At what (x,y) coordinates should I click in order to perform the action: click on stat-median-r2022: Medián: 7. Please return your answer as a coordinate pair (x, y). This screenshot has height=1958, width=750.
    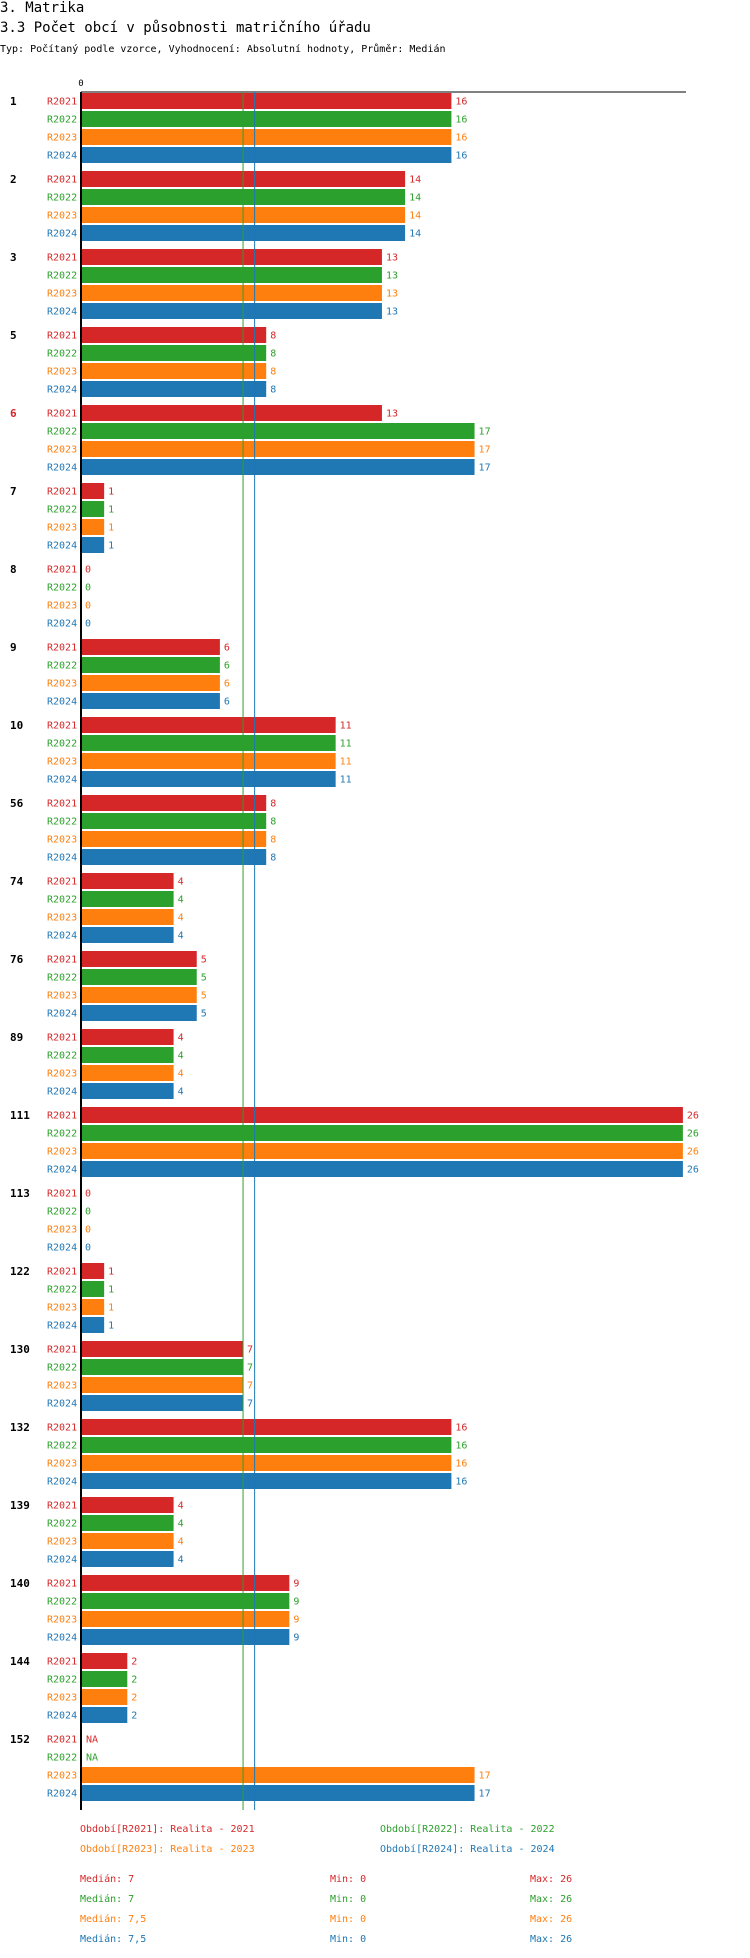
    Looking at the image, I should click on (107, 1899).